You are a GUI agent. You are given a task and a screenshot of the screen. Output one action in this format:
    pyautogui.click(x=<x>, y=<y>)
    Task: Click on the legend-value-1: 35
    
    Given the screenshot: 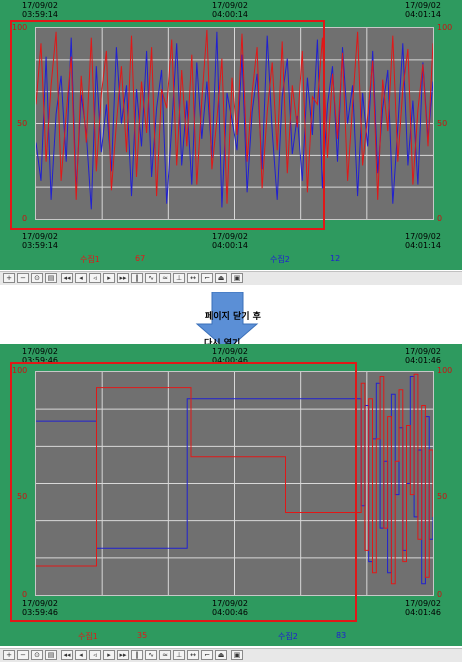 What is the action you would take?
    pyautogui.click(x=142, y=635)
    